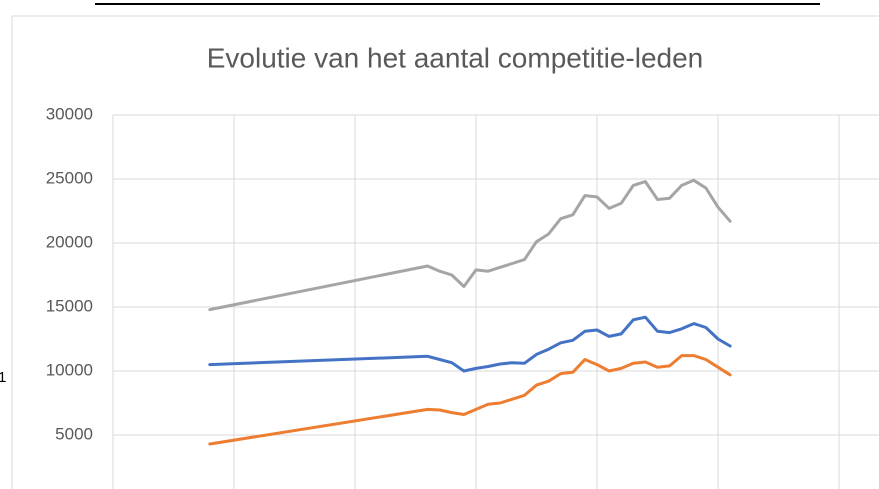 The image size is (879, 489). Describe the element at coordinates (69, 177) in the screenshot. I see `y-tick-label: 25000` at that location.